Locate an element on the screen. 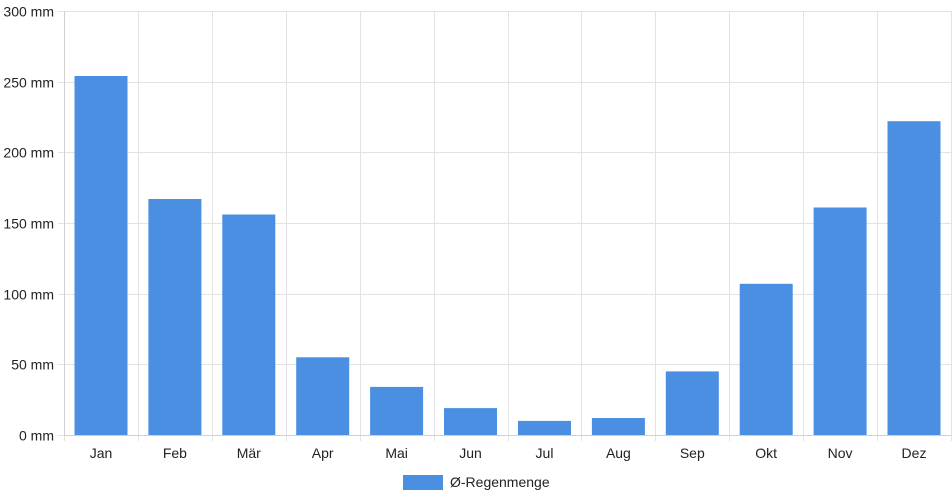 The image size is (952, 500). legend-label: Ø-Regenmenge is located at coordinates (500, 482).